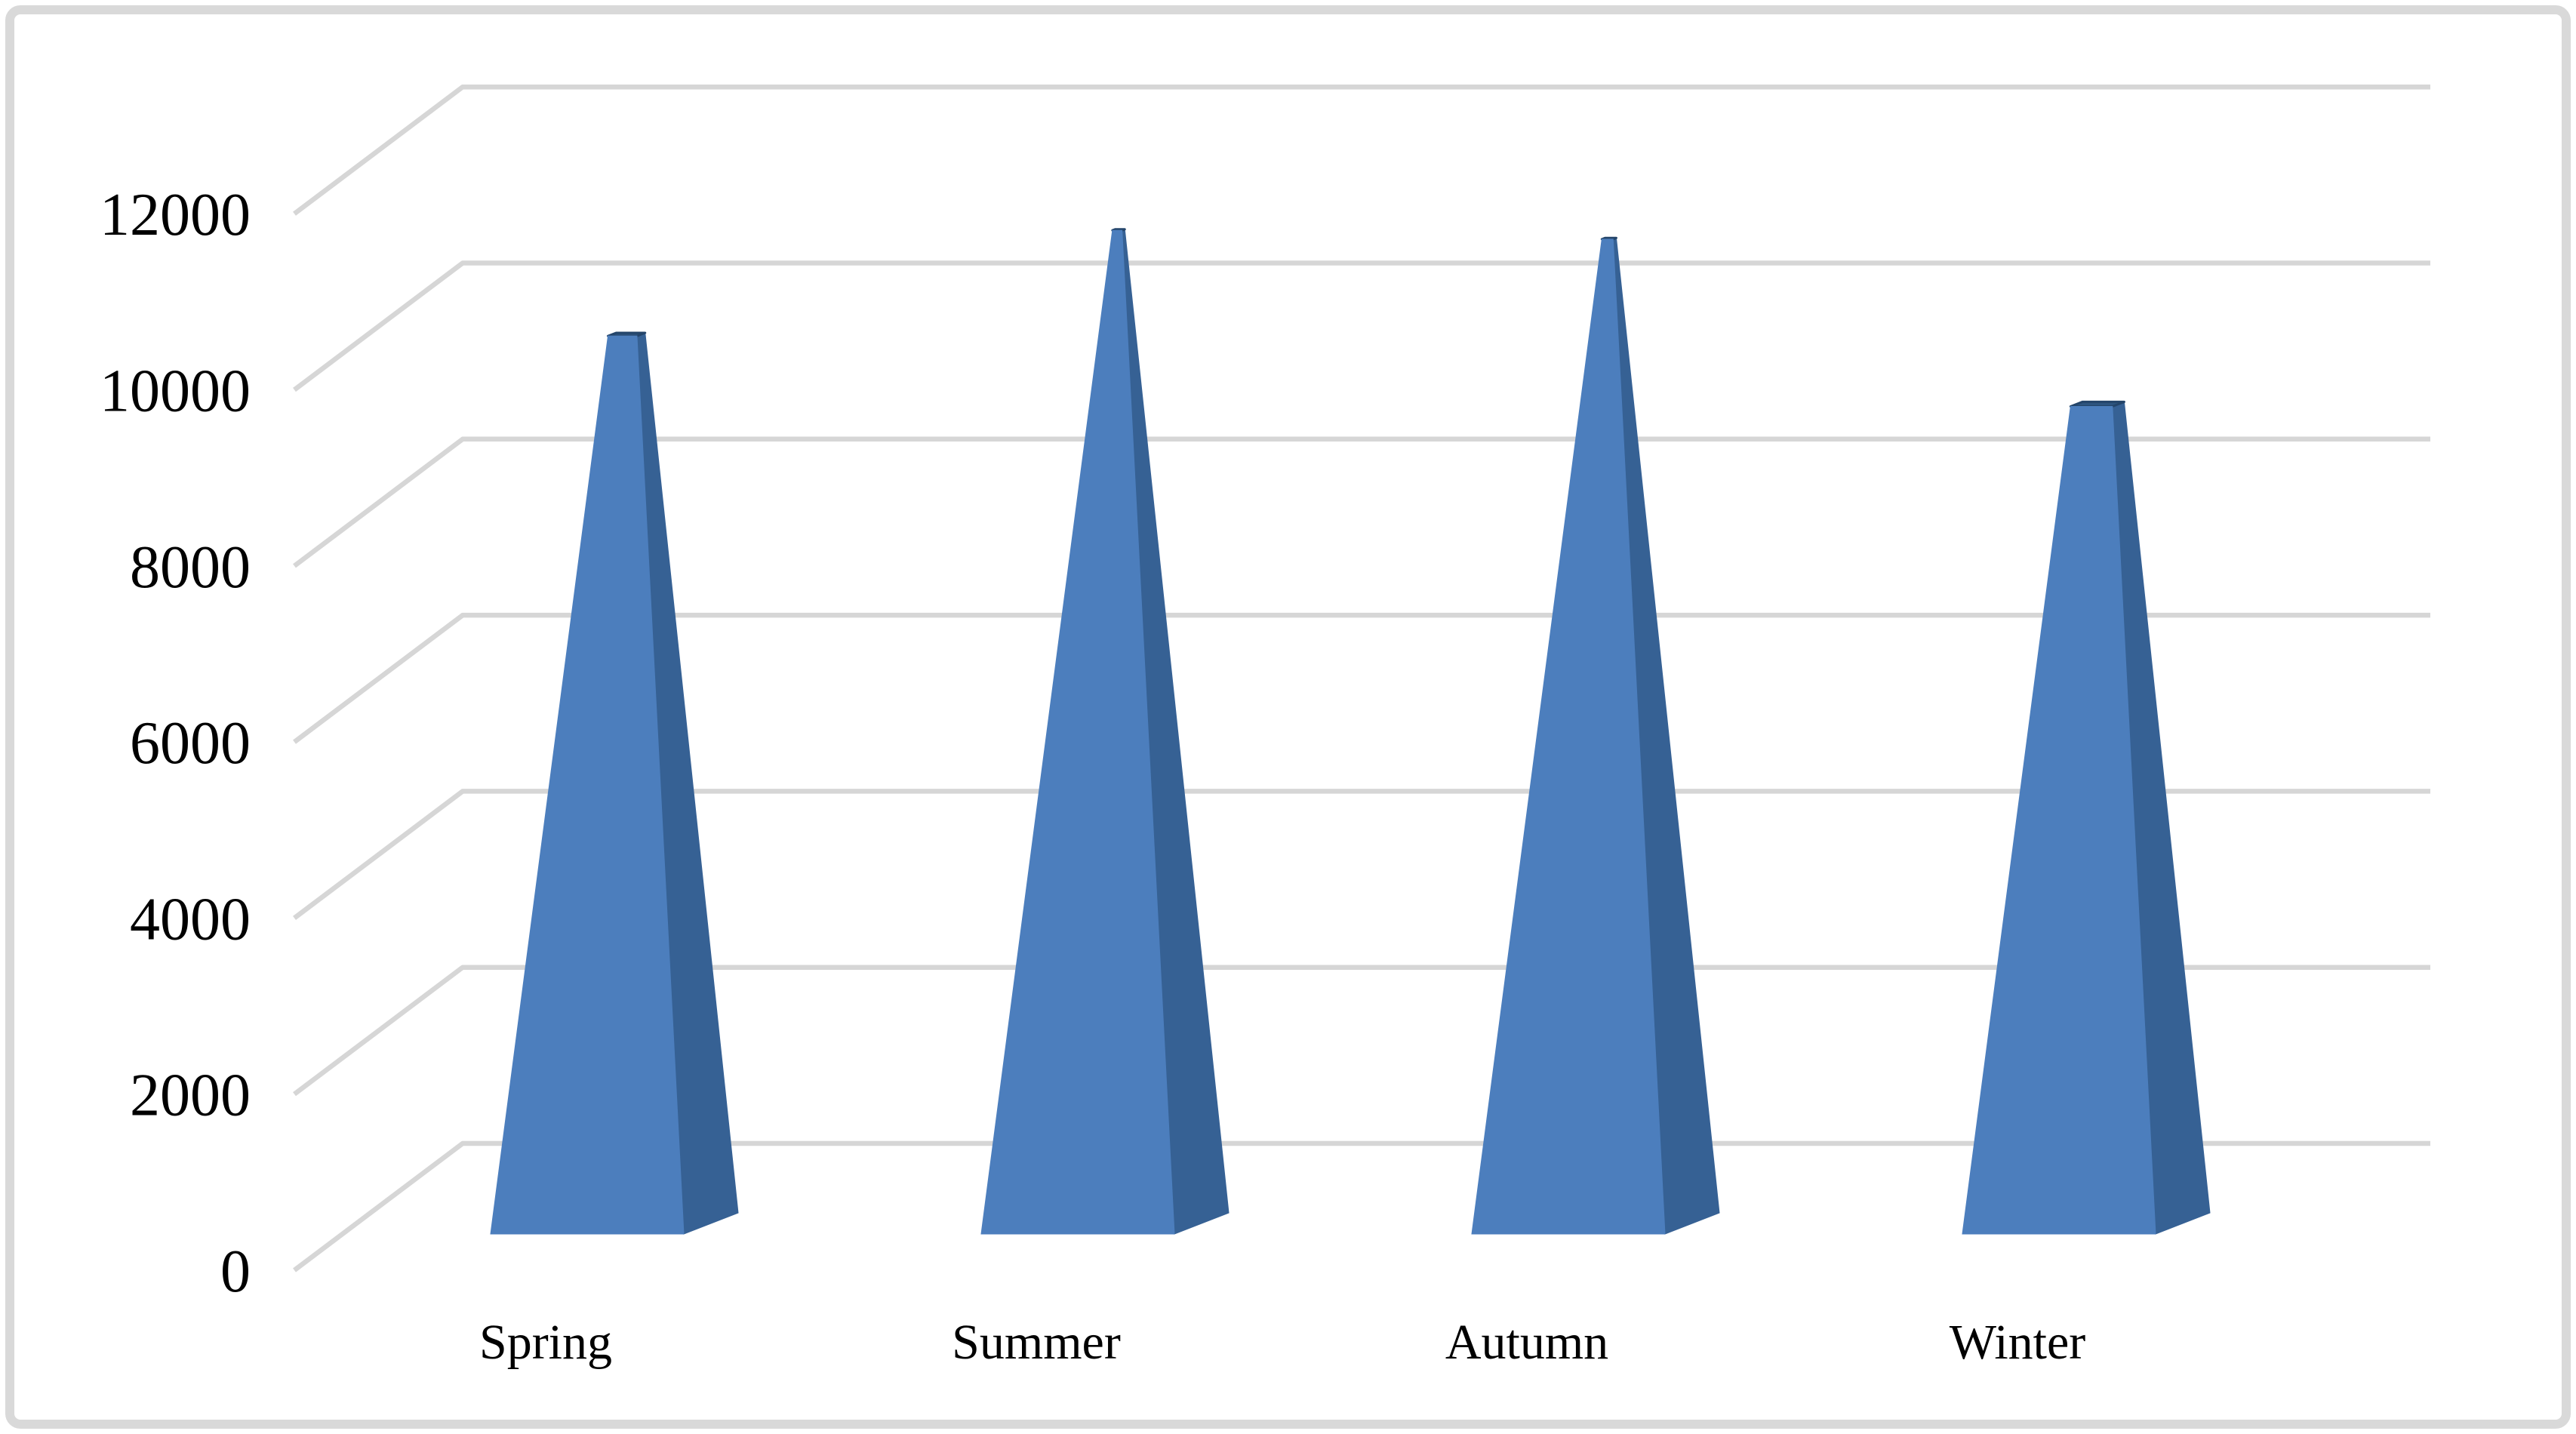 The width and height of the screenshot is (2576, 1434). I want to click on y-axis-tick-label: 10000, so click(175, 391).